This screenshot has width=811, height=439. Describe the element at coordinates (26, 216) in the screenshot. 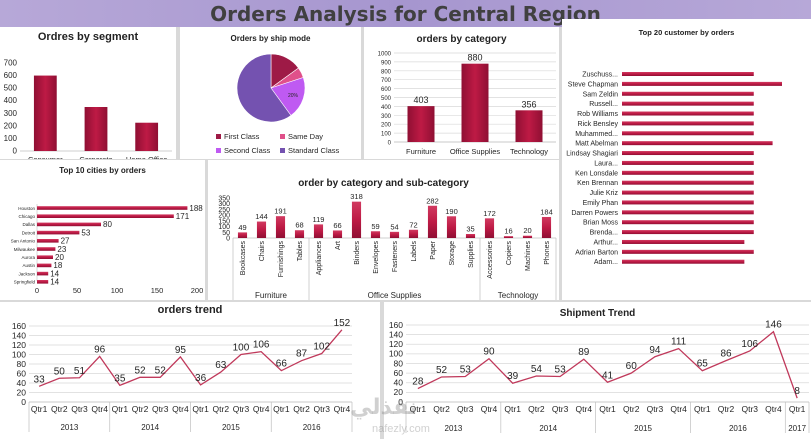

I see `city-label: Chicago` at that location.